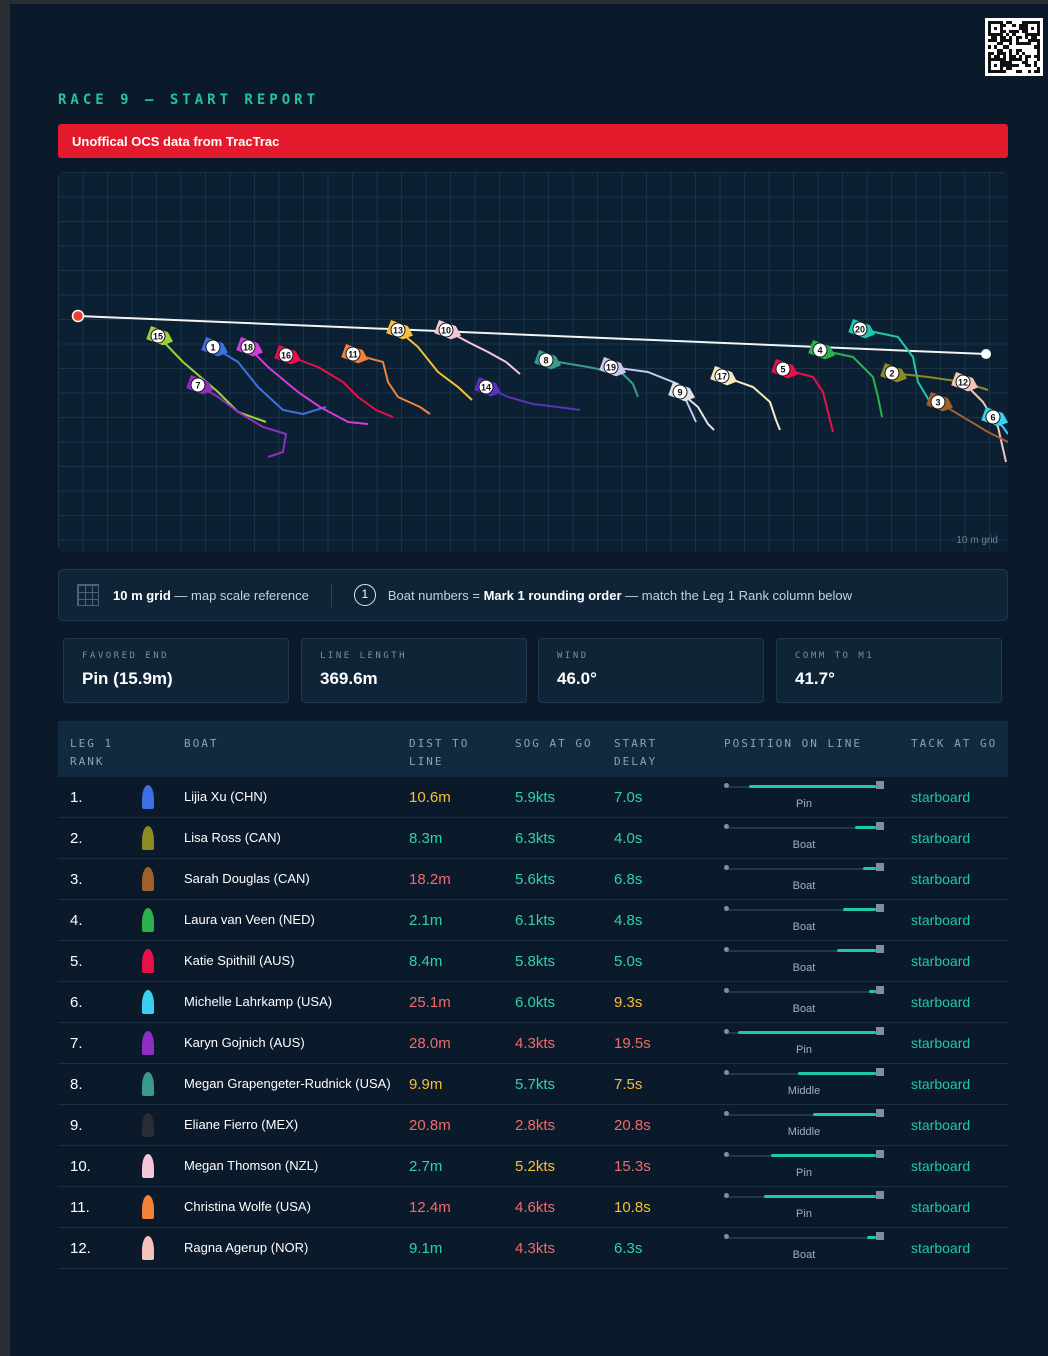  Describe the element at coordinates (80, 1166) in the screenshot. I see `rank-cell: 10.` at that location.